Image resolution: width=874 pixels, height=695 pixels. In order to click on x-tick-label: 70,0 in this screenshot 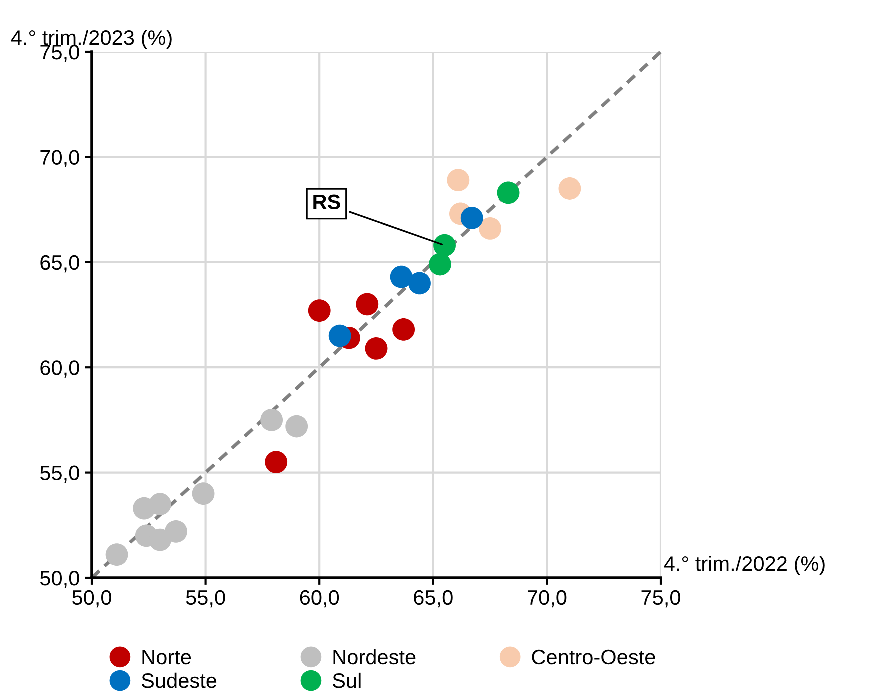, I will do `click(547, 599)`.